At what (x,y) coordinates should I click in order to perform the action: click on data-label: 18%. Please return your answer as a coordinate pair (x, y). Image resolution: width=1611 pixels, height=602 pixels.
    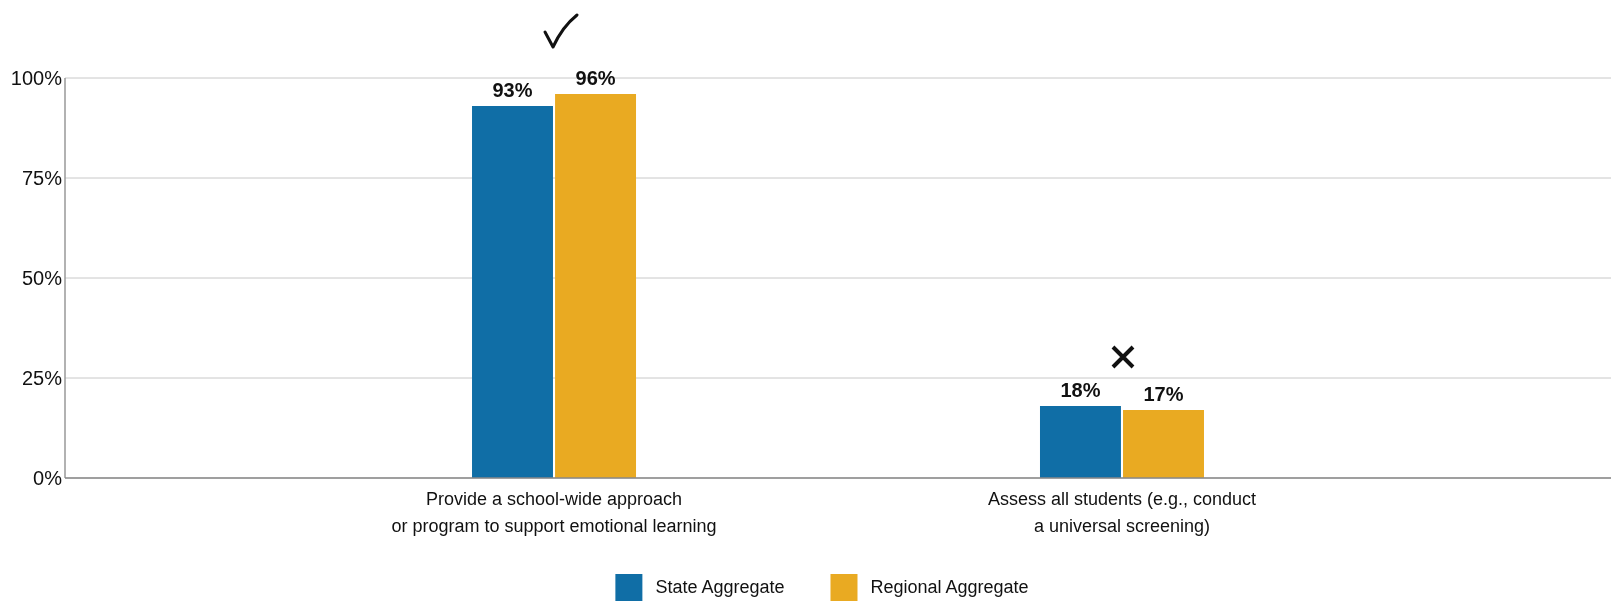
    Looking at the image, I should click on (1080, 390).